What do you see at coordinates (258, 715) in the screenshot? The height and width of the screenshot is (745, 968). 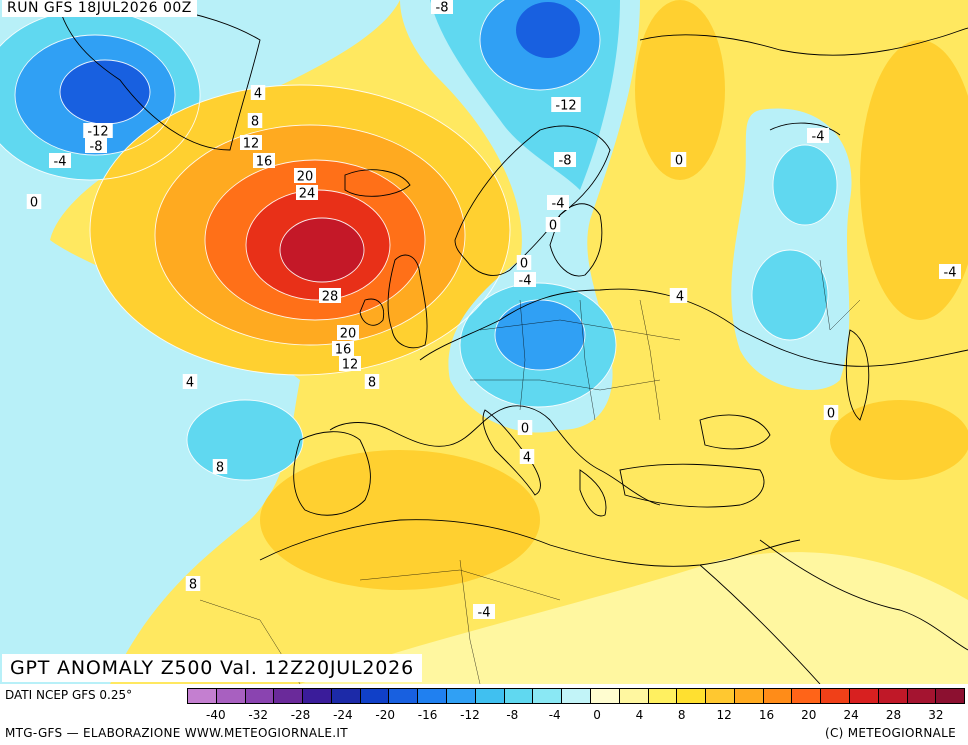 I see `legend-tick-label: -32` at bounding box center [258, 715].